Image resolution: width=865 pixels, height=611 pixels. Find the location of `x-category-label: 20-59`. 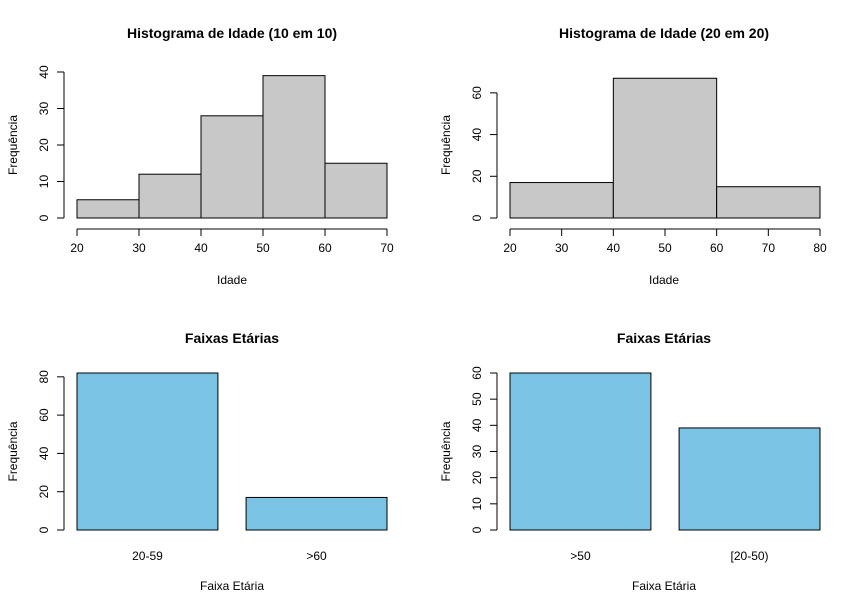

x-category-label: 20-59 is located at coordinates (147, 556).